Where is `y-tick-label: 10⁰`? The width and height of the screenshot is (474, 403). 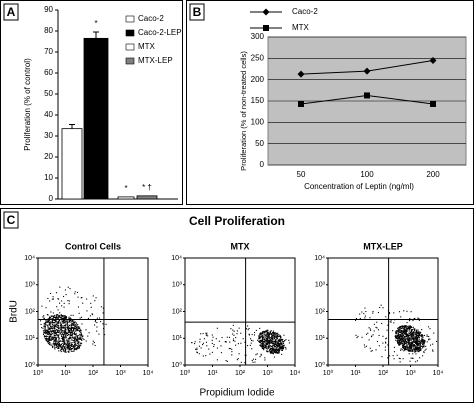 y-tick-label: 10⁰ is located at coordinates (319, 365).